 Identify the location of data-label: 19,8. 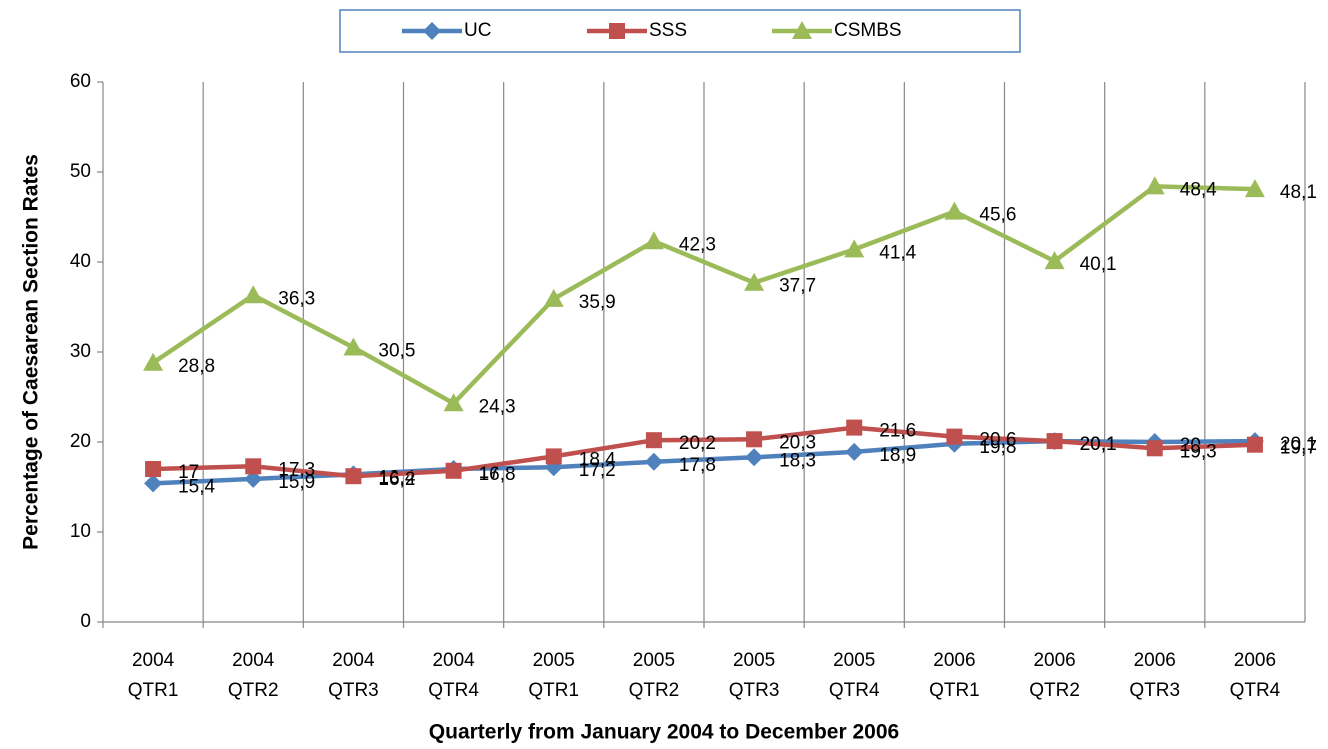
(997, 447).